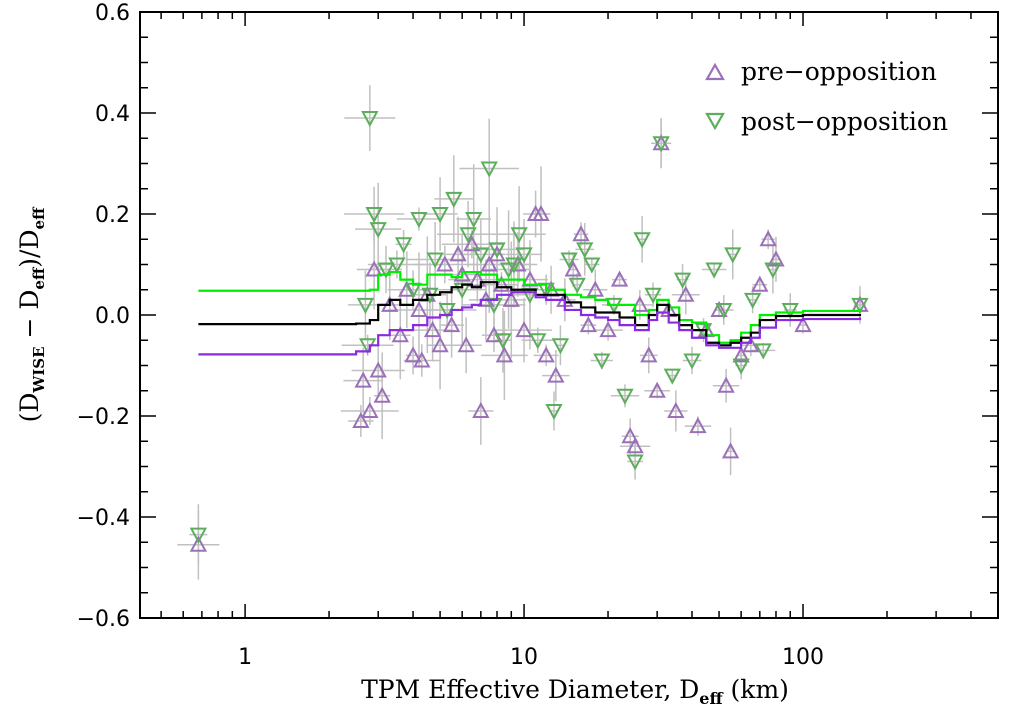  I want to click on legend-post-opposition-label: post−opposition, so click(844, 121).